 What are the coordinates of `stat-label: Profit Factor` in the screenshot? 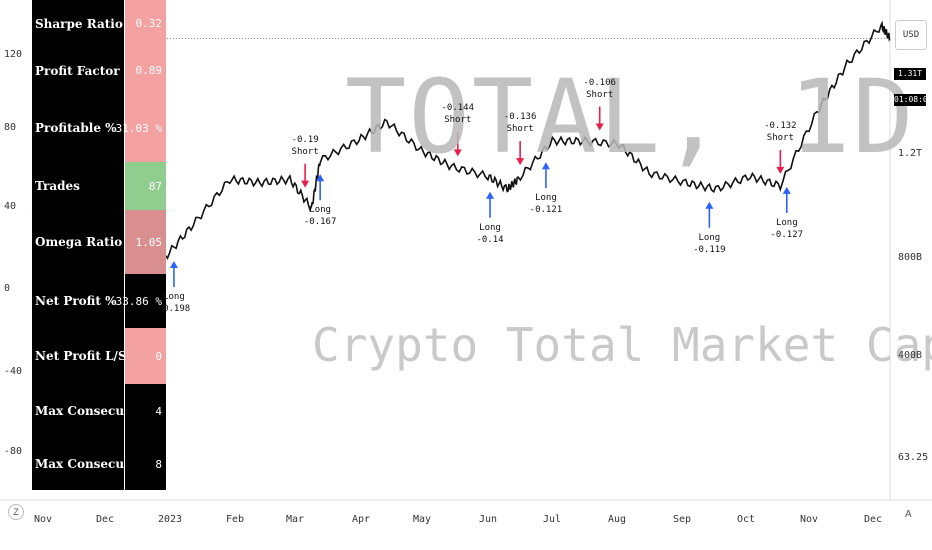 It's located at (78, 70).